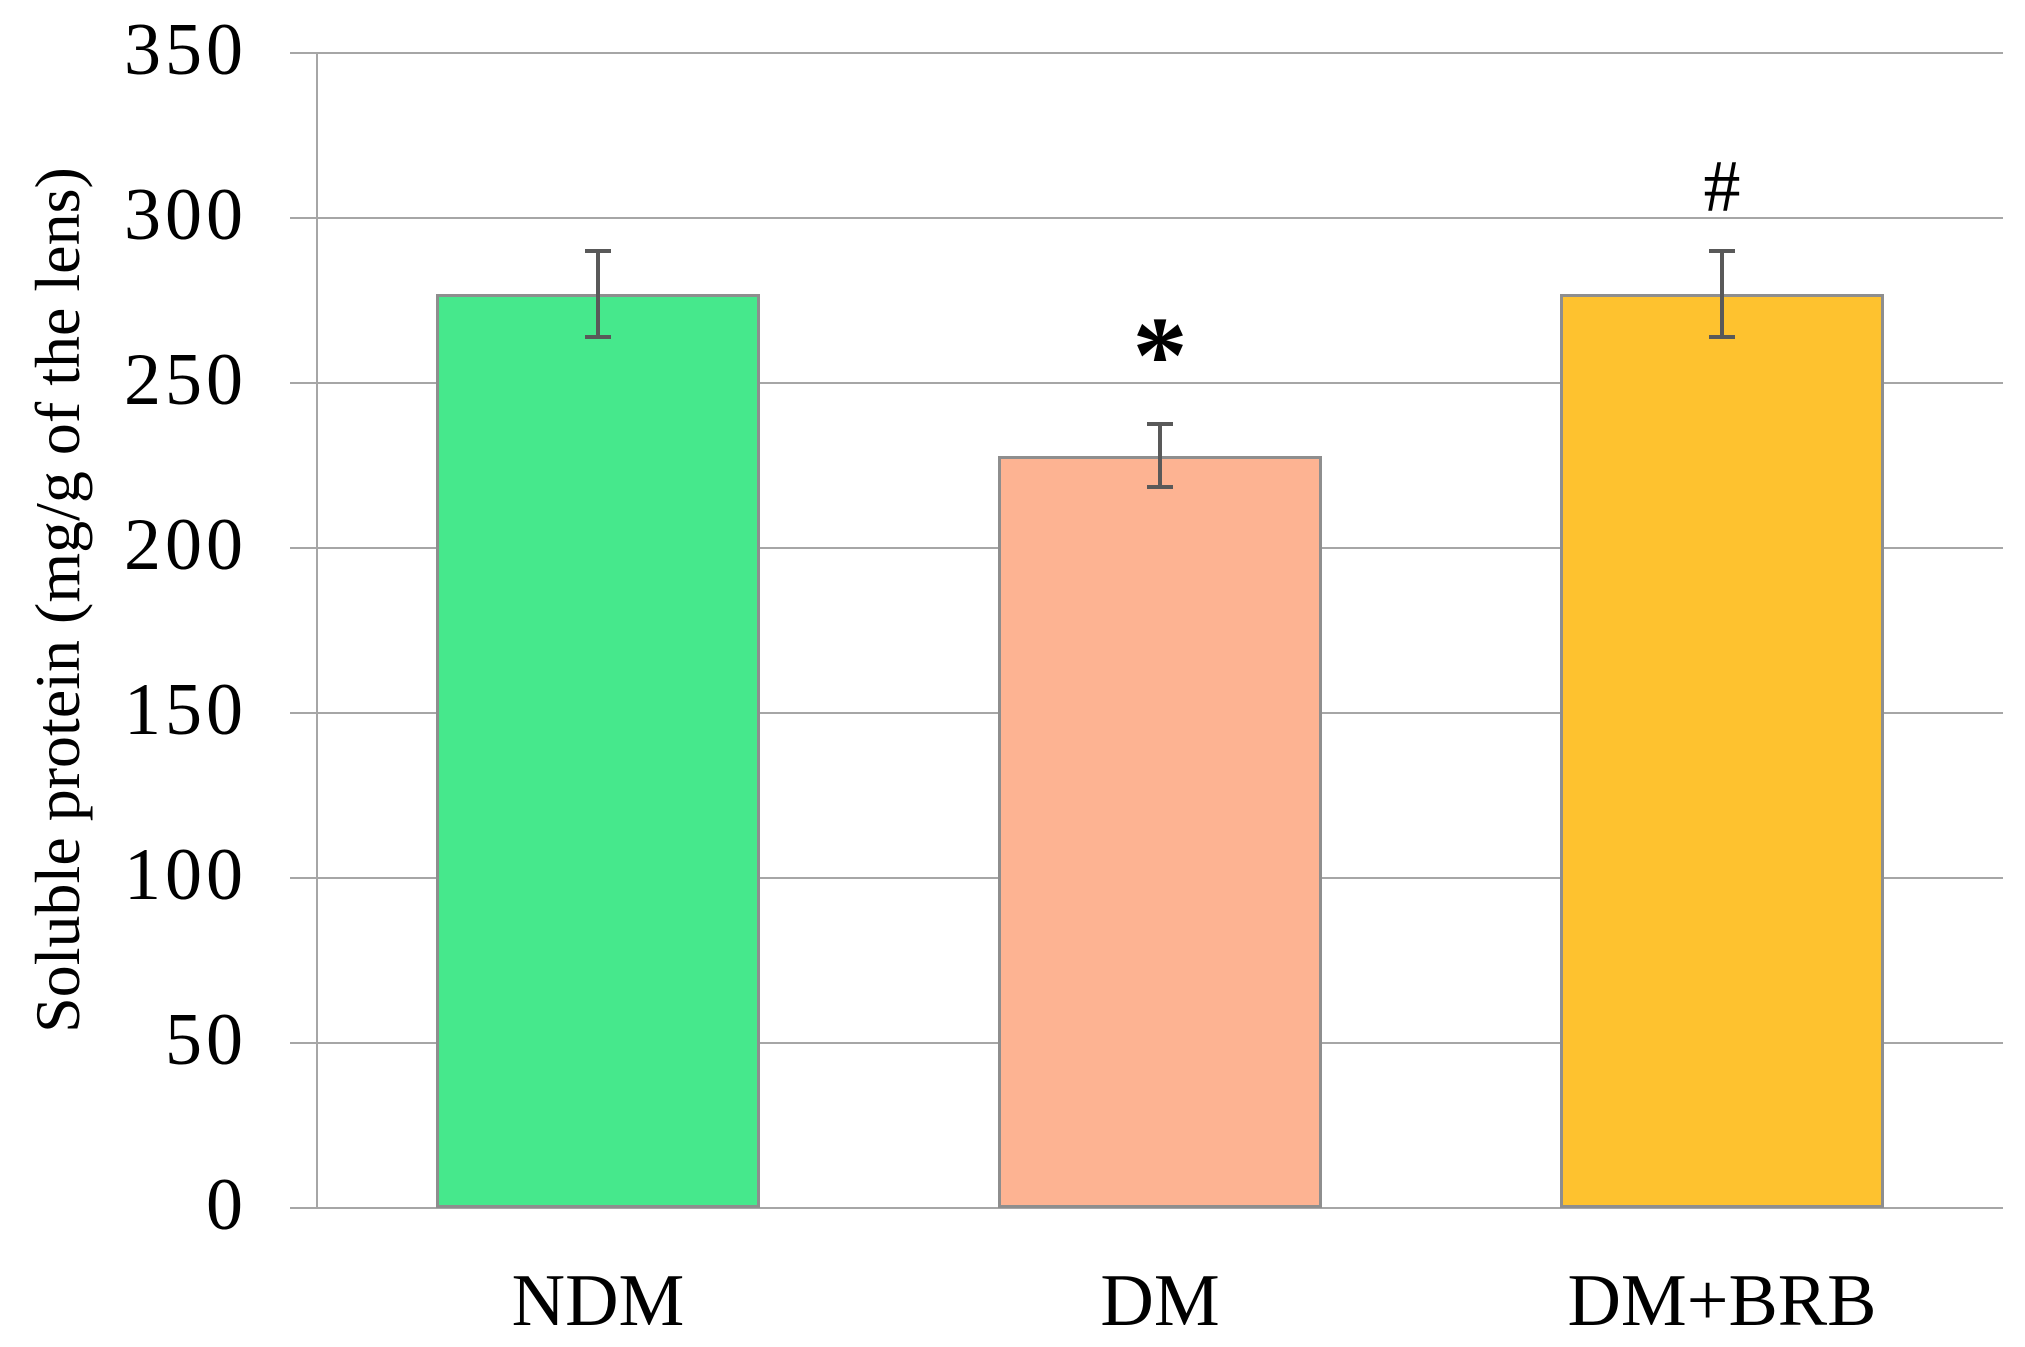 This screenshot has height=1347, width=2025. What do you see at coordinates (598, 1301) in the screenshot?
I see `x-axis-category-label-ndm: NDM` at bounding box center [598, 1301].